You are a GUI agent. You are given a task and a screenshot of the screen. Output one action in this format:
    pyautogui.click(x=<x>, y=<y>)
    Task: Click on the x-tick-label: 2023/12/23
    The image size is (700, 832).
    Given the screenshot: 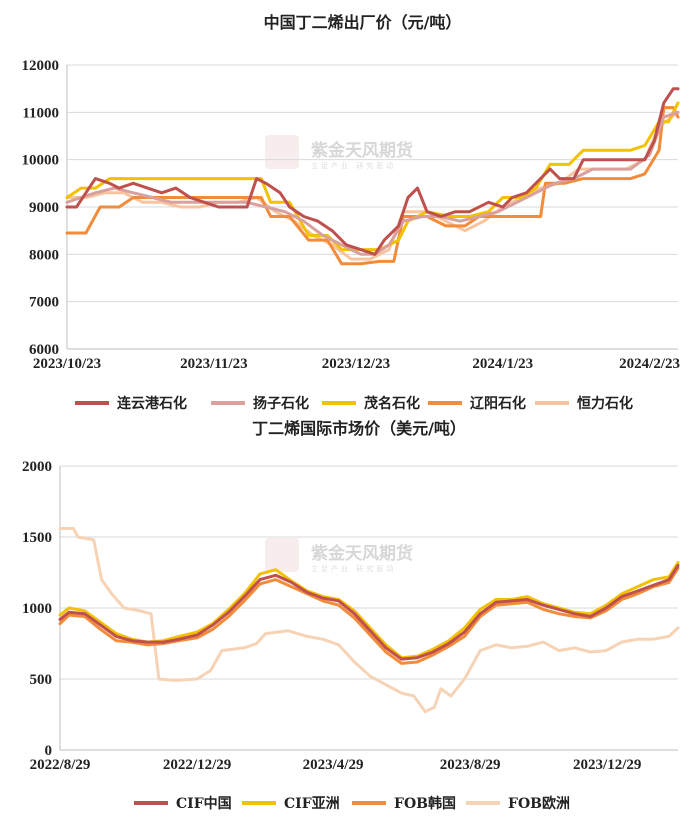 What is the action you would take?
    pyautogui.click(x=356, y=364)
    